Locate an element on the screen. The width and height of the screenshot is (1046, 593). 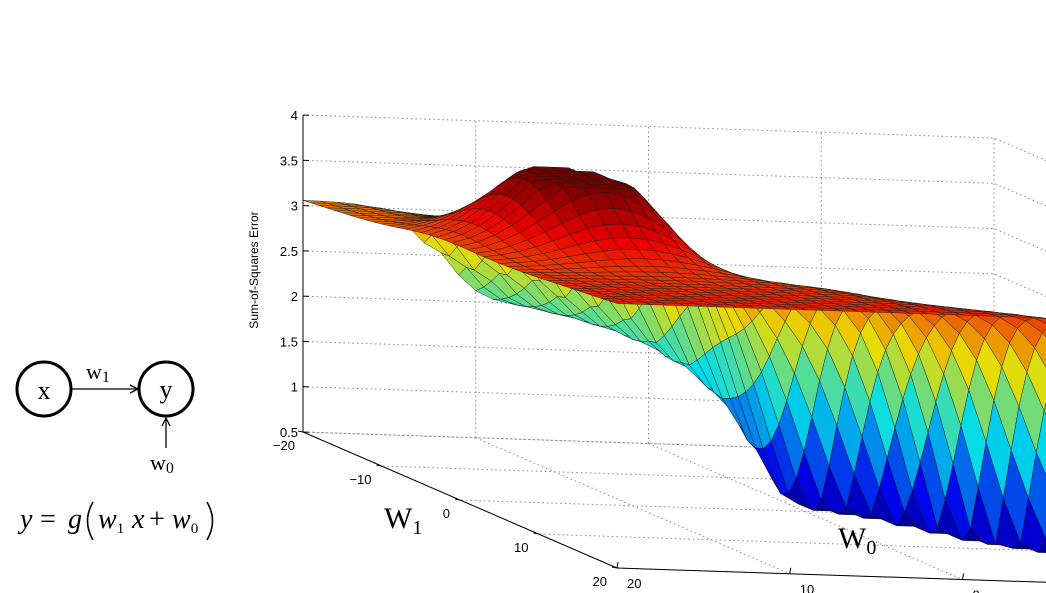
w1-tick-label: −10 is located at coordinates (360, 479).